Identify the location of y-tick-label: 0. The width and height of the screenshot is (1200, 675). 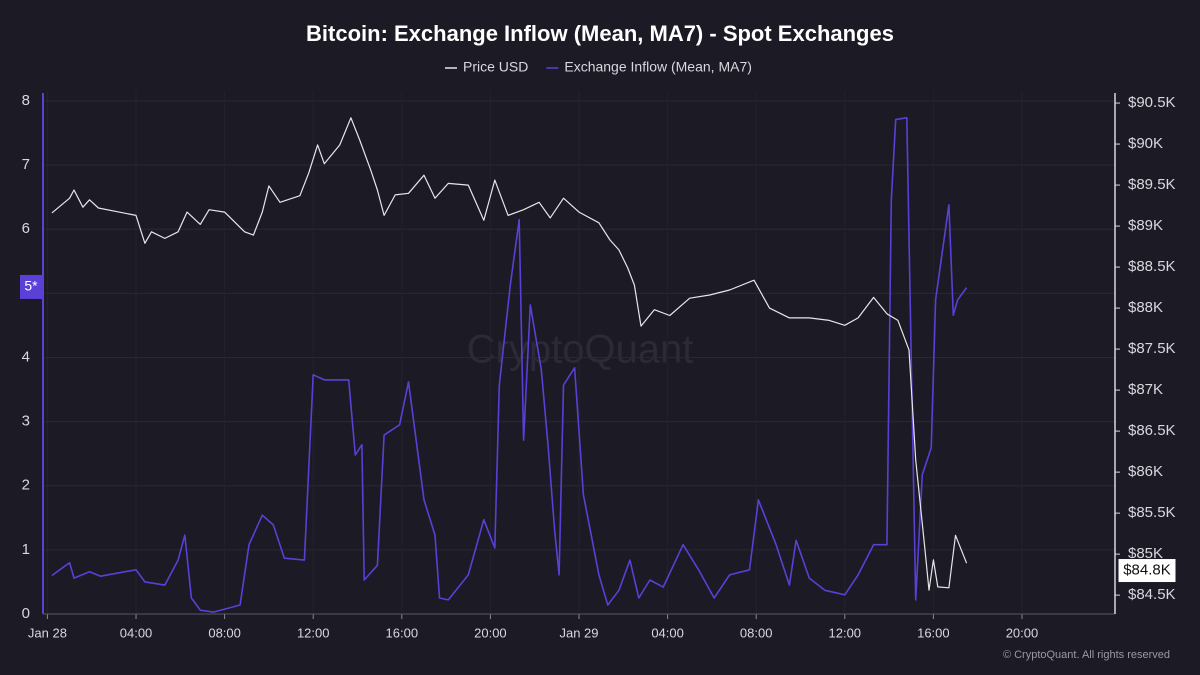
(26, 613).